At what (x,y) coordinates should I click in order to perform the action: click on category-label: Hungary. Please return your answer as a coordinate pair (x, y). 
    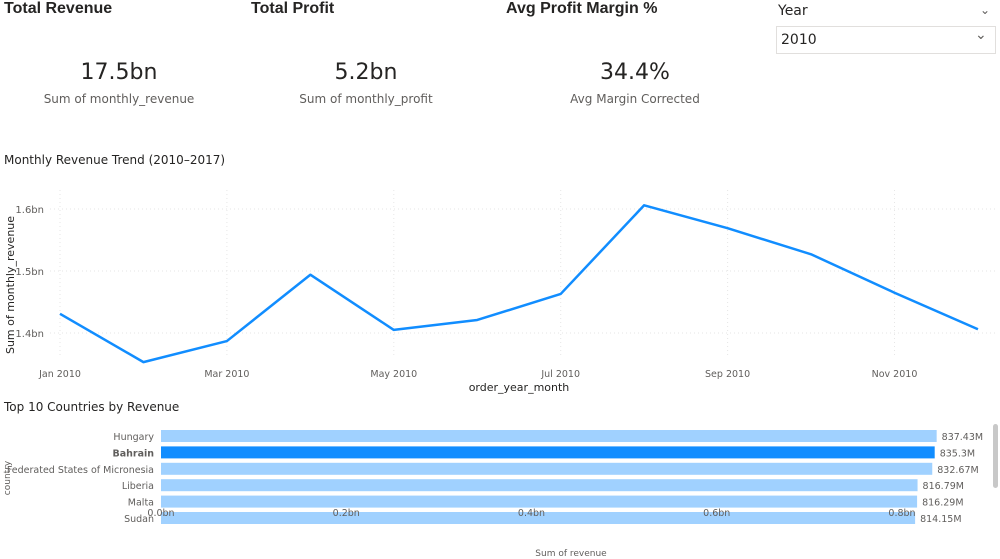
    Looking at the image, I should click on (133, 437).